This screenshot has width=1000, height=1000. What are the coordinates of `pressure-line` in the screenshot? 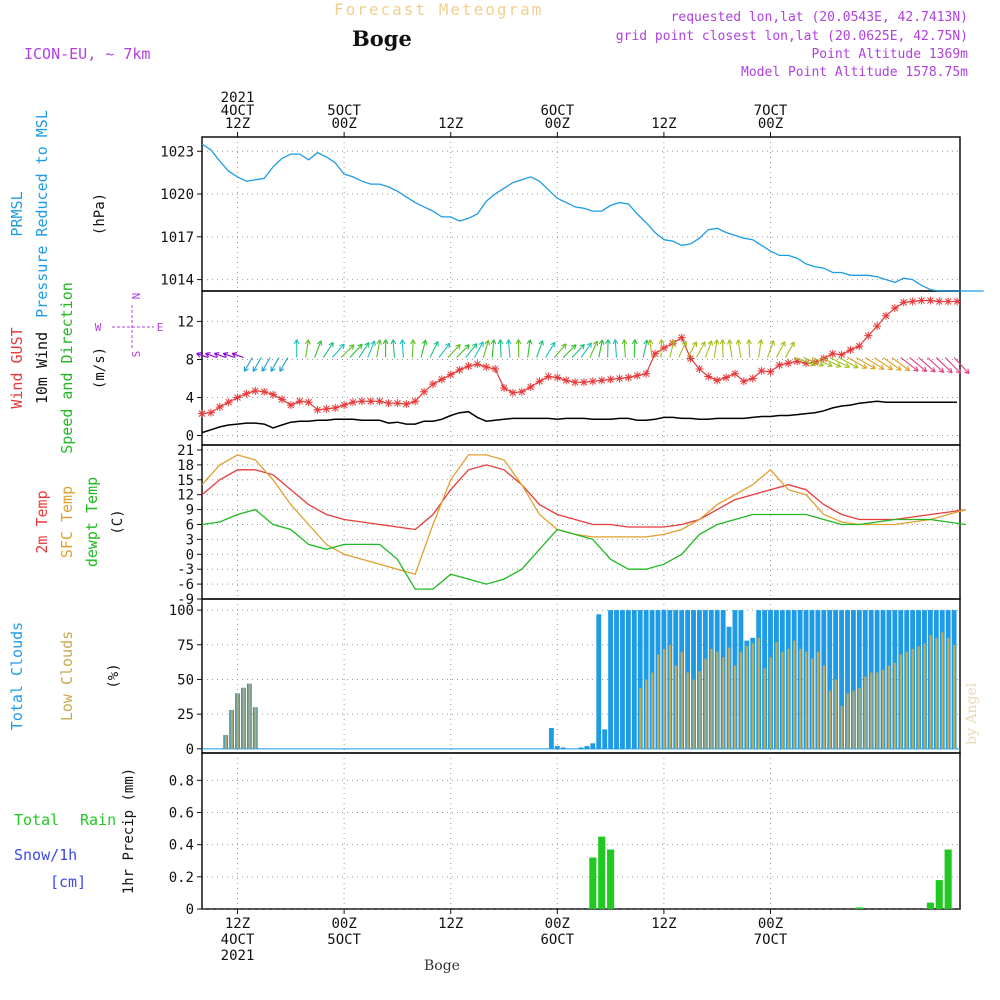 It's located at (770, 244).